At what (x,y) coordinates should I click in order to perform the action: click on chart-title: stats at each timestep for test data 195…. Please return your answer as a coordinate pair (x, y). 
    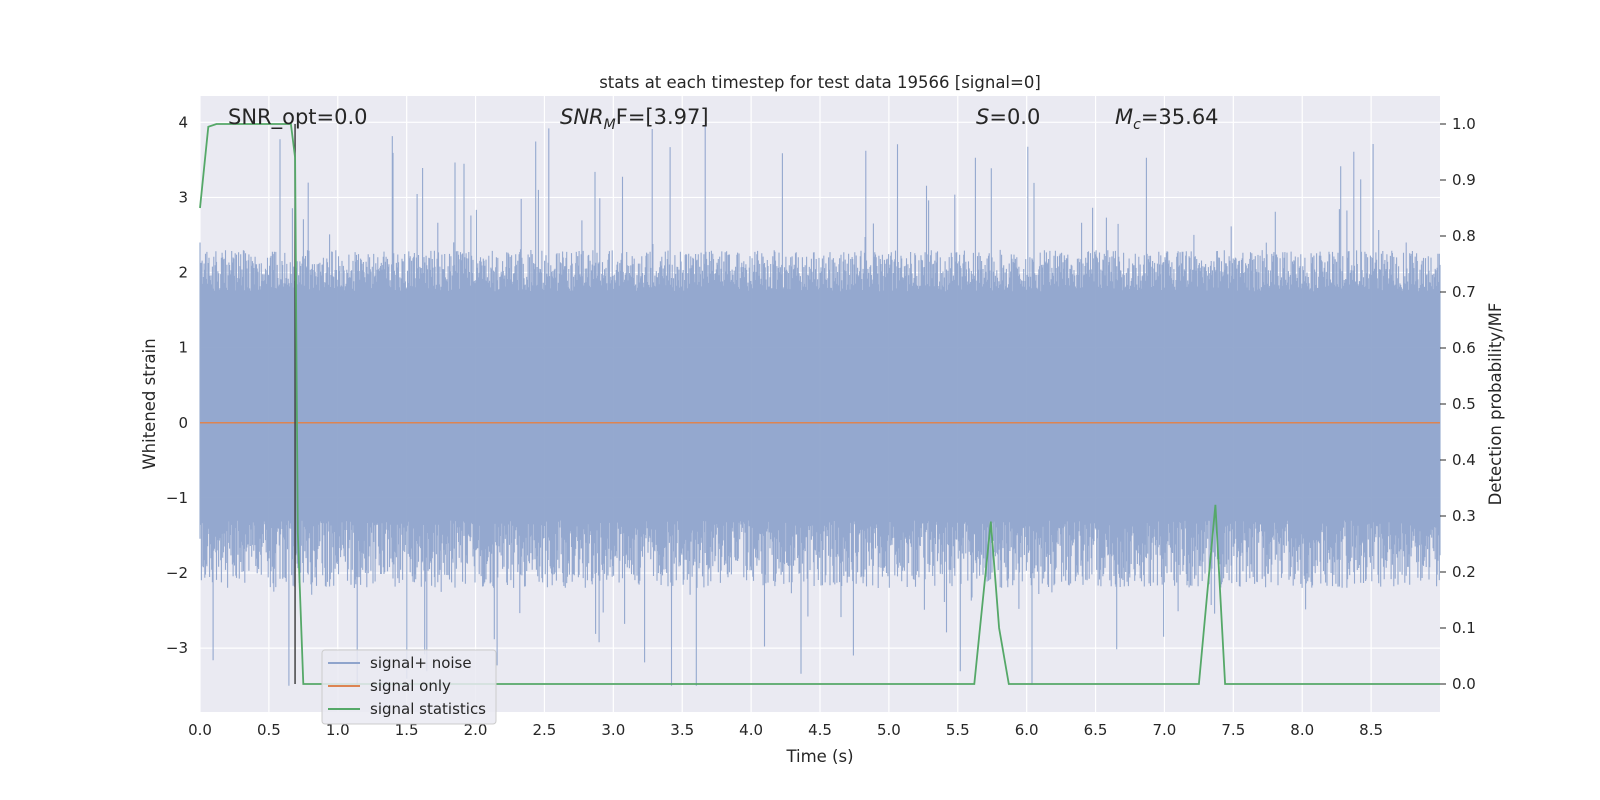
    Looking at the image, I should click on (820, 82).